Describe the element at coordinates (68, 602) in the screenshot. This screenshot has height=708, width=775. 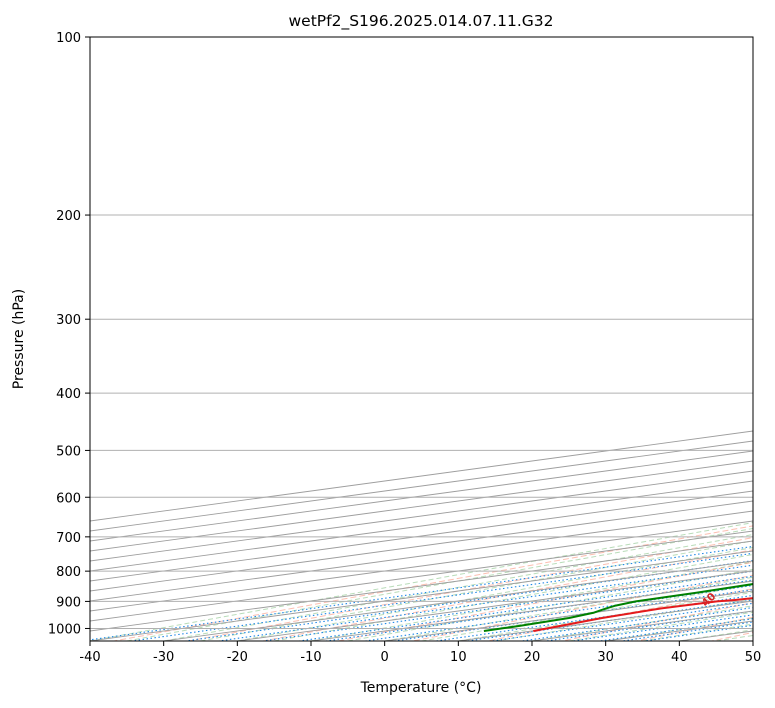
I see `y-tick-label: 900` at that location.